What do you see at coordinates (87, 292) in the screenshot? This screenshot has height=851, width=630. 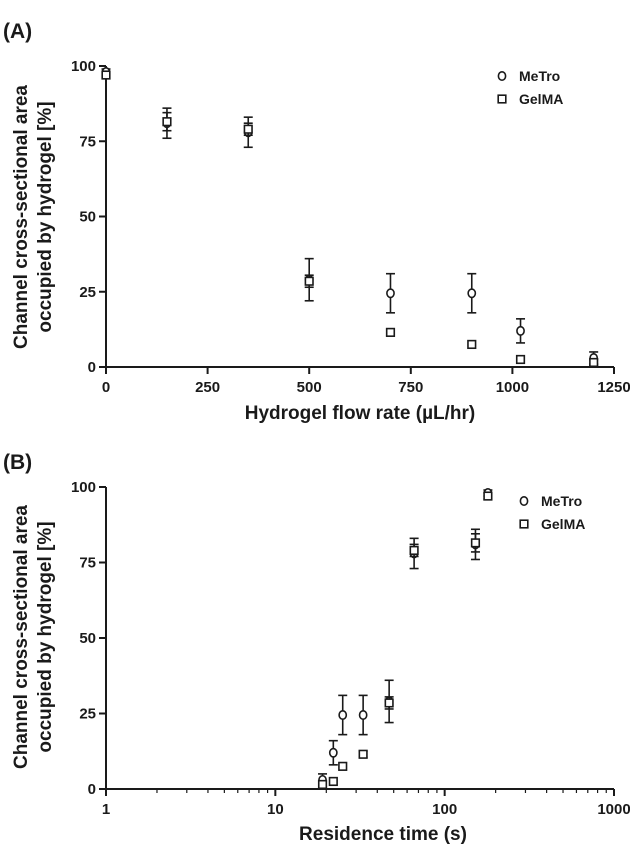 I see `panel-a-y-tick-label: 25` at bounding box center [87, 292].